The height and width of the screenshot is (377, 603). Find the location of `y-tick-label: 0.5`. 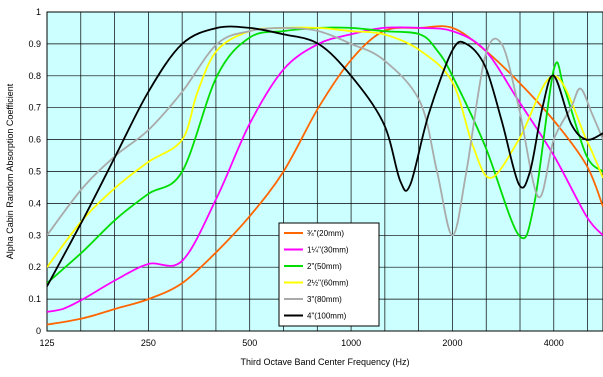

y-tick-label: 0.5 is located at coordinates (34, 172).